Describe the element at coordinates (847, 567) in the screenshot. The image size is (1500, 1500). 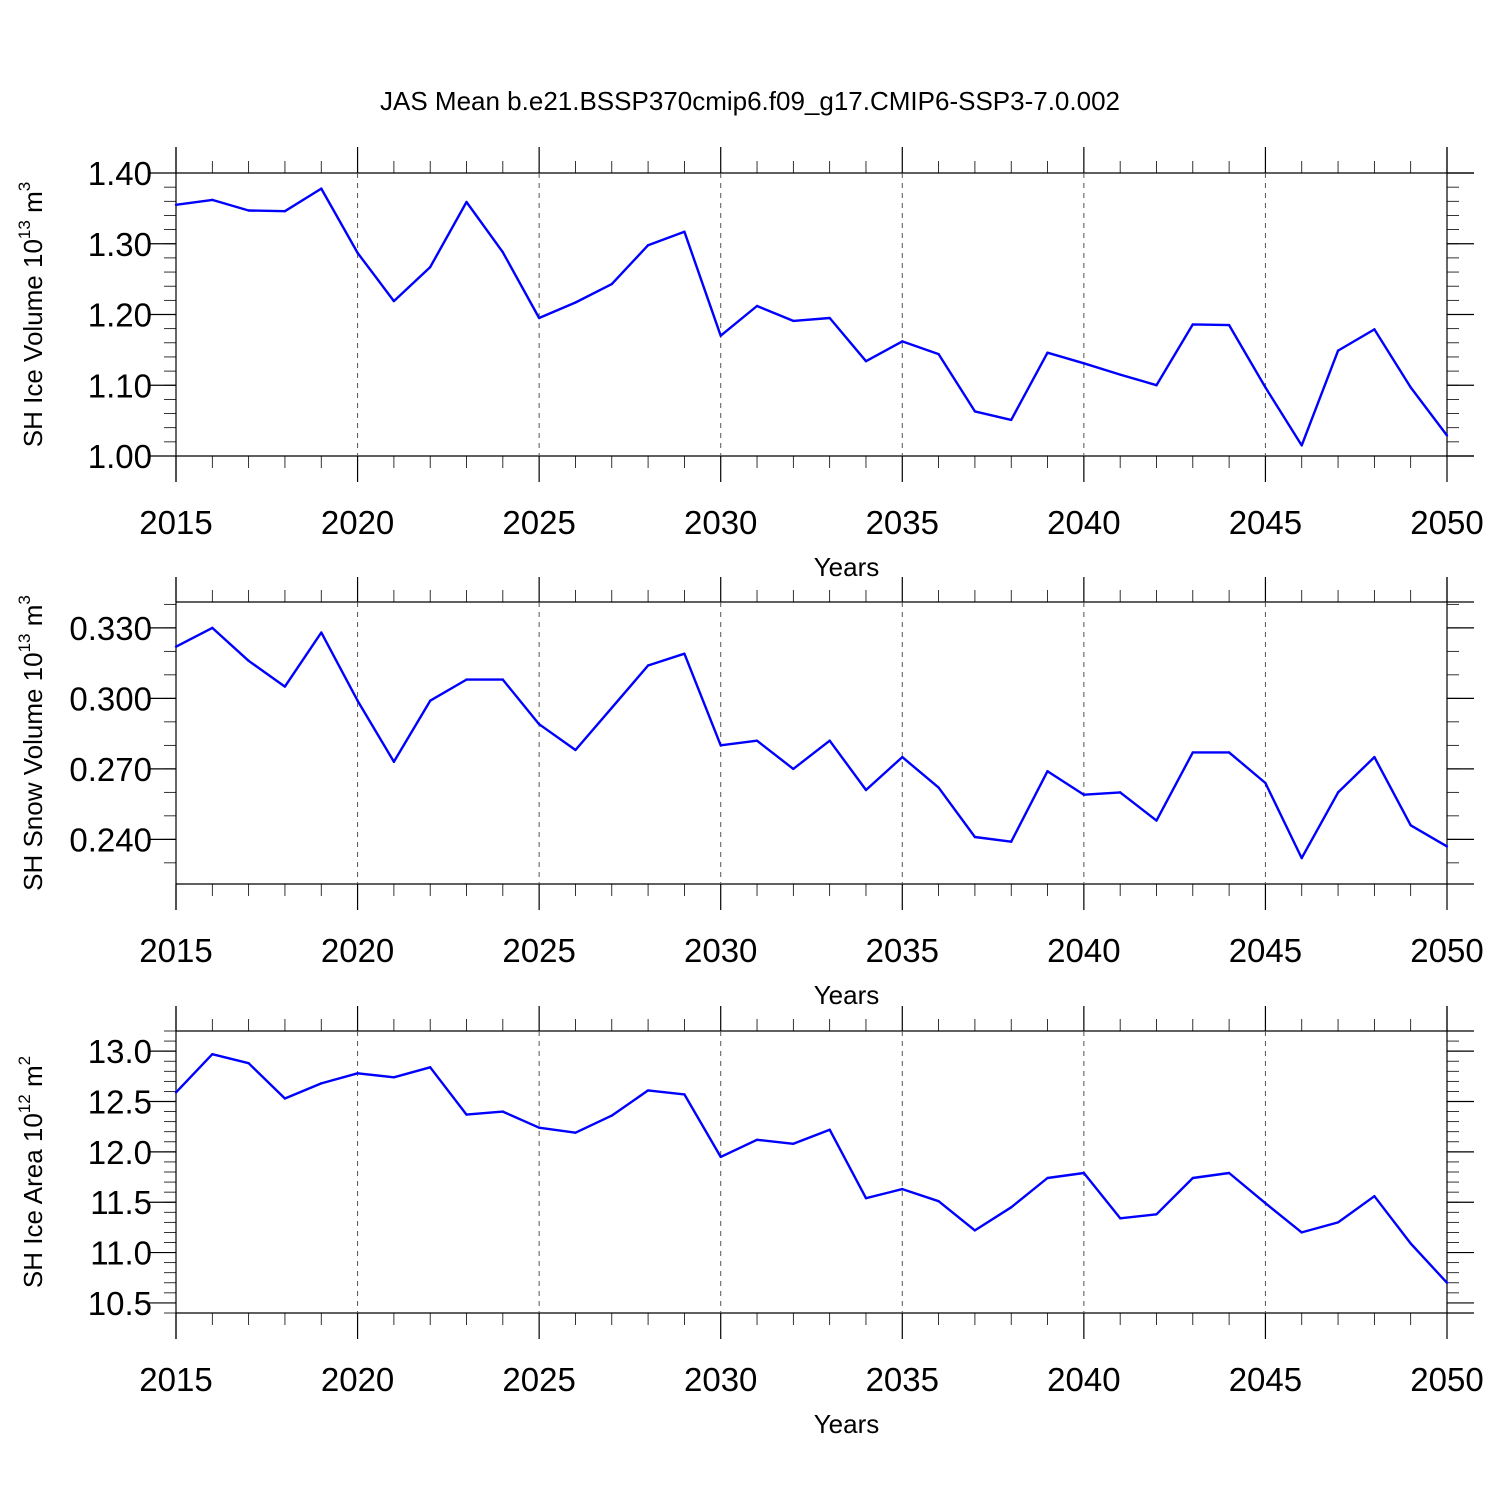
I see `ice-volume-x-axis-label: Years` at that location.